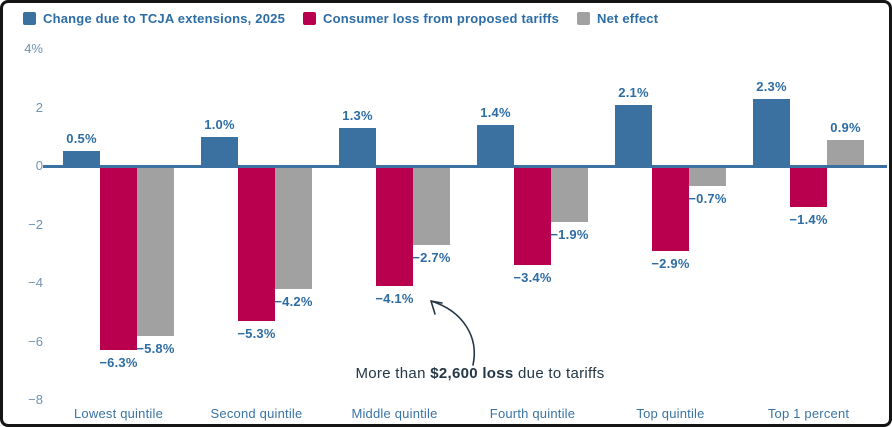 Image resolution: width=892 pixels, height=427 pixels. Describe the element at coordinates (310, 18) in the screenshot. I see `tariffs-swatch-icon` at that location.